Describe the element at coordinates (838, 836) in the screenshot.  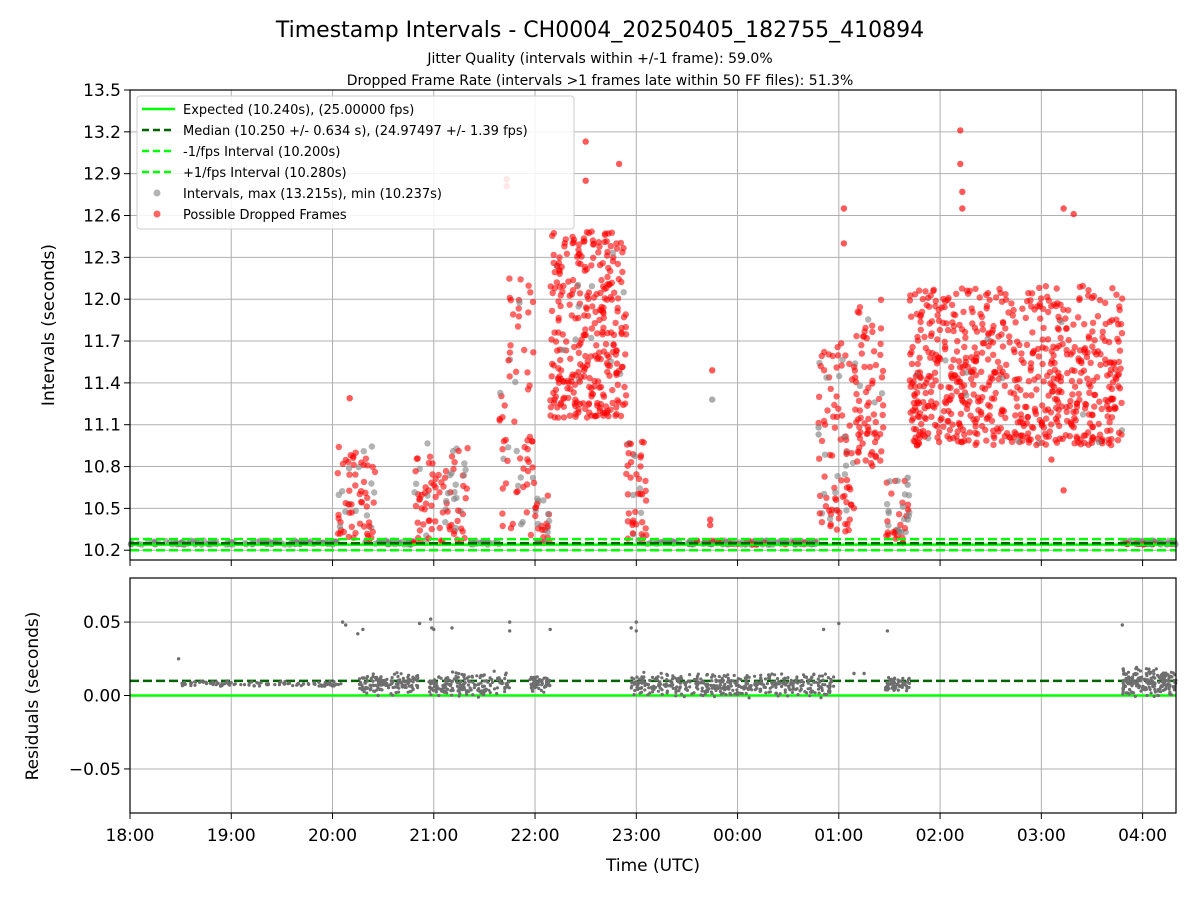
I see `x-tick-label: 01:00` at that location.